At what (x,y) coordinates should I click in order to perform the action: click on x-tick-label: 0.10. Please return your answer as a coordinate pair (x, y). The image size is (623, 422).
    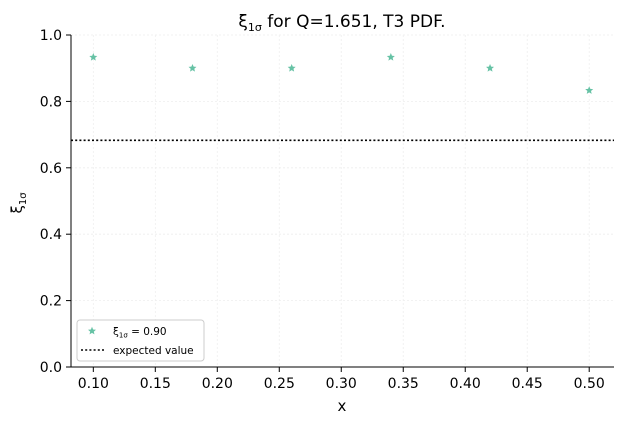
    Looking at the image, I should click on (93, 384).